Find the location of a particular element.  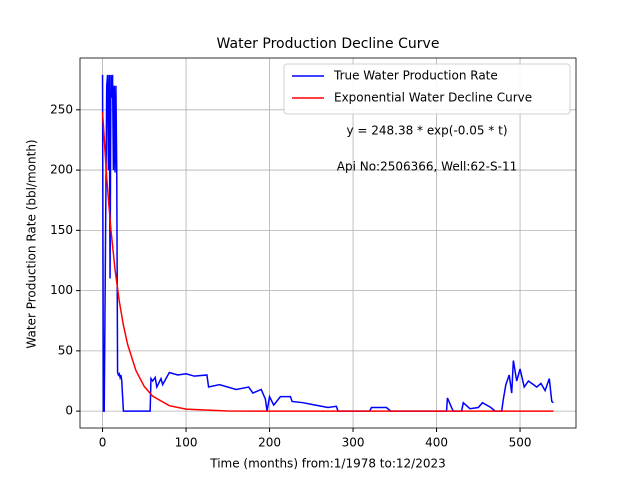

y-tick-label: 100 is located at coordinates (61, 290).